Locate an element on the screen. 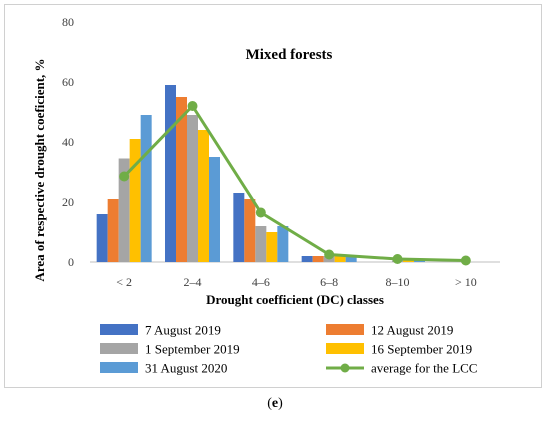 Image resolution: width=550 pixels, height=427 pixels. caption-open: ( is located at coordinates (269, 403).